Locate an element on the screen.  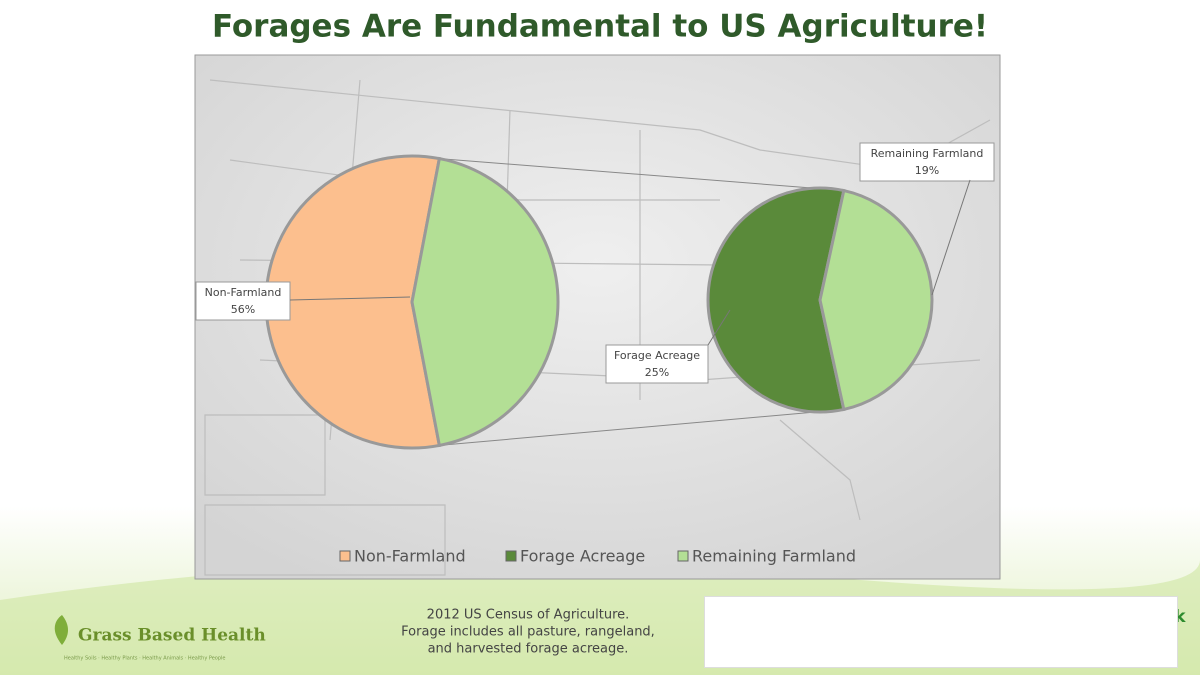
logo-name: Grass Based Health is located at coordinates (172, 636).